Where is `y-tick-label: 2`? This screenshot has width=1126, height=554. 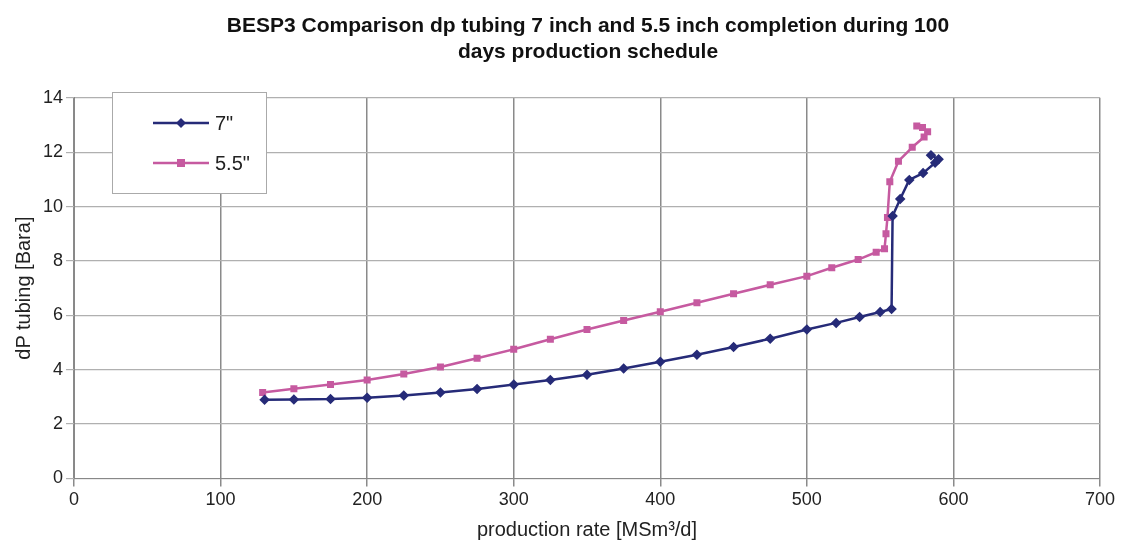 y-tick-label: 2 is located at coordinates (58, 423).